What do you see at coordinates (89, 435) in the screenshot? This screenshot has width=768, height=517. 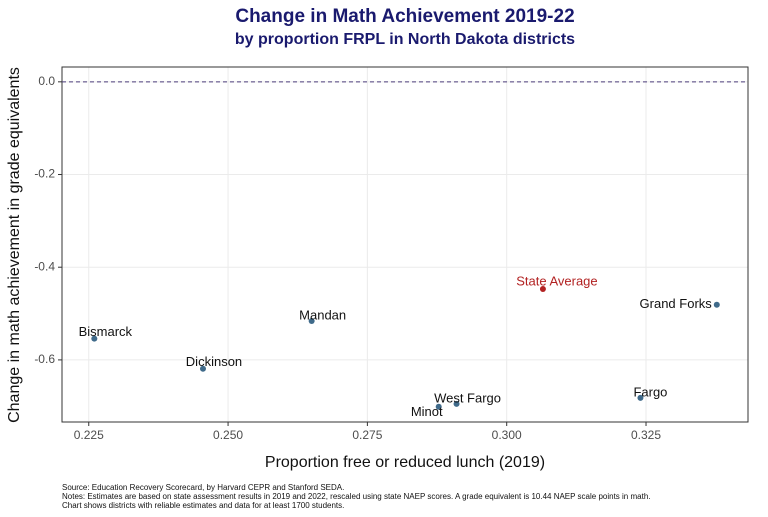 I see `x-tick-label: 0.225` at bounding box center [89, 435].